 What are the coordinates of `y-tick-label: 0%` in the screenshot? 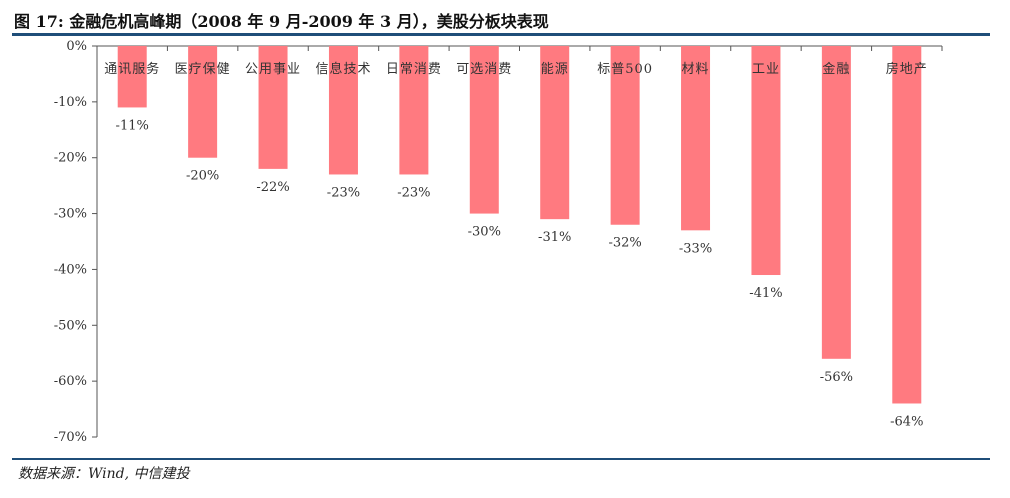 It's located at (76, 46).